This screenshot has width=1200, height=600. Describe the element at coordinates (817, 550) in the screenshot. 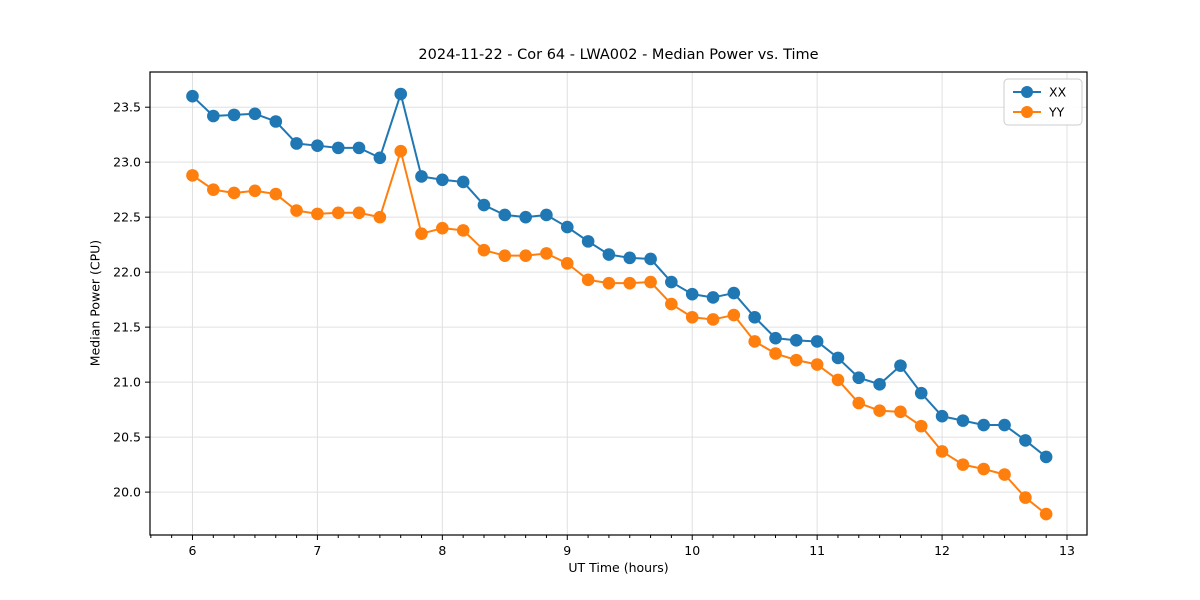

I see `x-tick-label: 11` at that location.